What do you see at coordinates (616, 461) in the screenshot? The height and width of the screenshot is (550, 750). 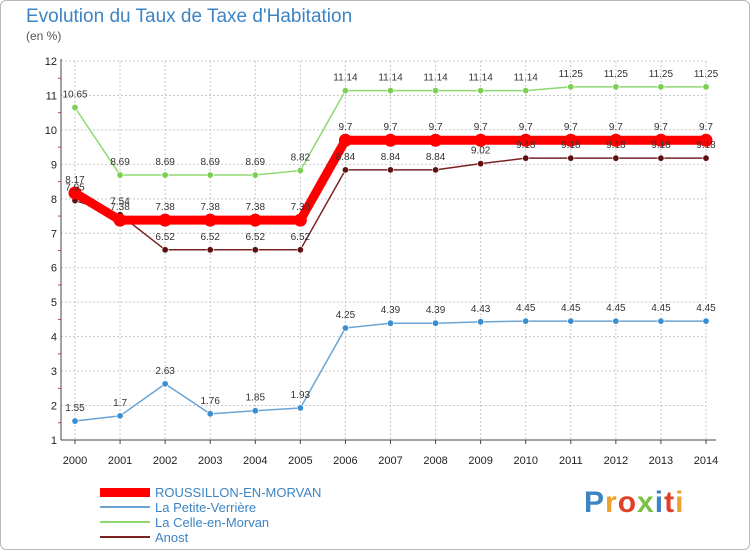 I see `x-tick-label: 2012` at bounding box center [616, 461].